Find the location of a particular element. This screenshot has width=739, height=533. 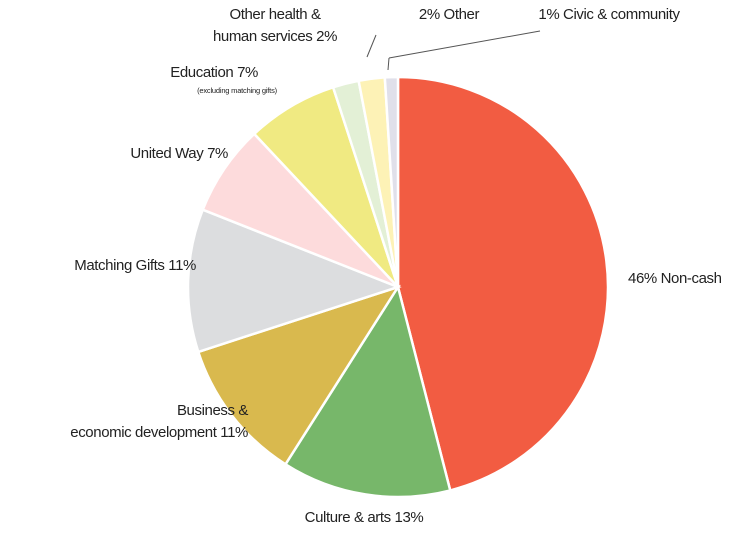

slice-label: United Way 7% is located at coordinates (179, 153).